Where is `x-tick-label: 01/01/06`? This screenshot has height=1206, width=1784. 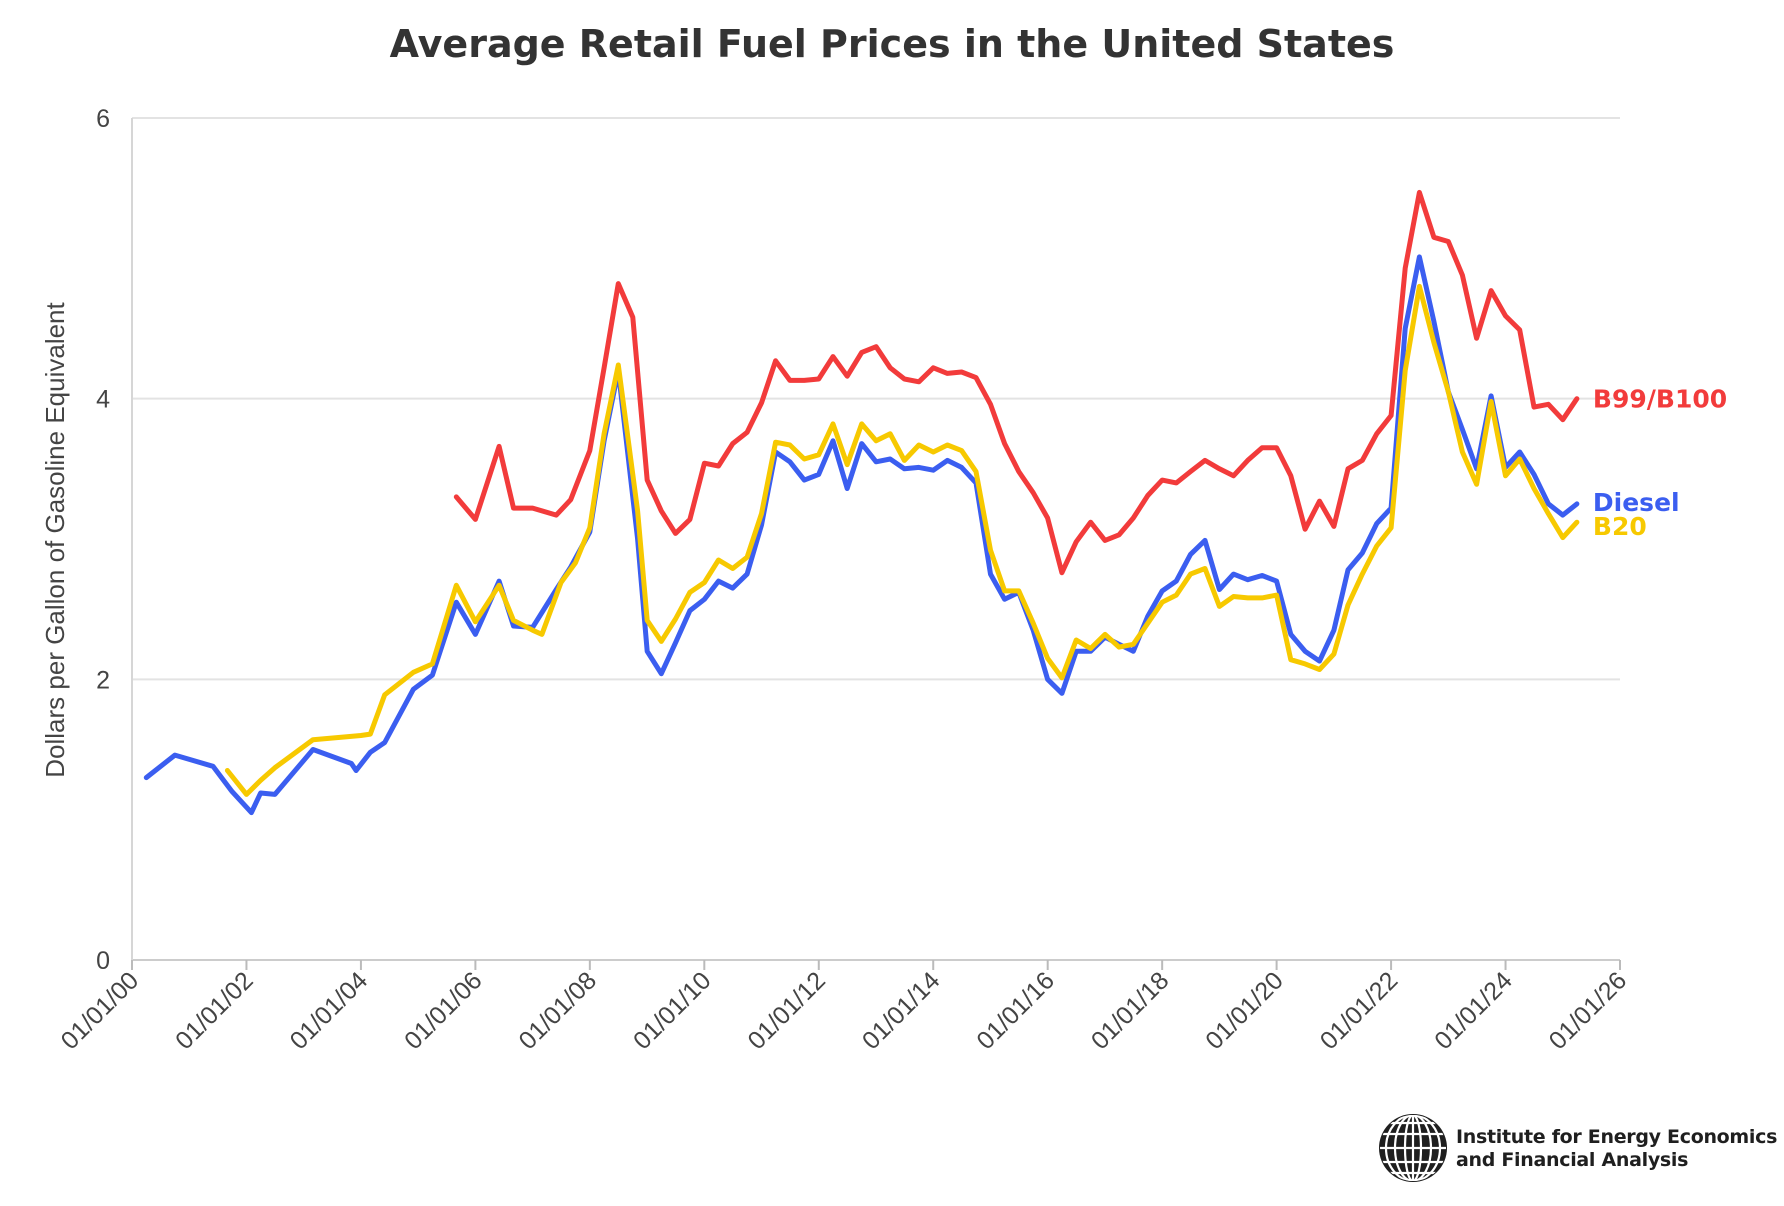 x-tick-label: 01/01/06 is located at coordinates (443, 1010).